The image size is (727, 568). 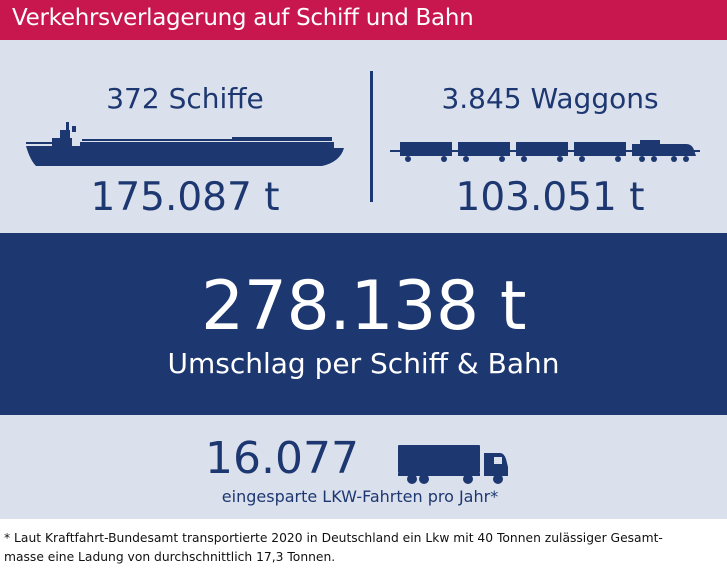 What do you see at coordinates (363, 306) in the screenshot?
I see `total-value: 278.138 t` at bounding box center [363, 306].